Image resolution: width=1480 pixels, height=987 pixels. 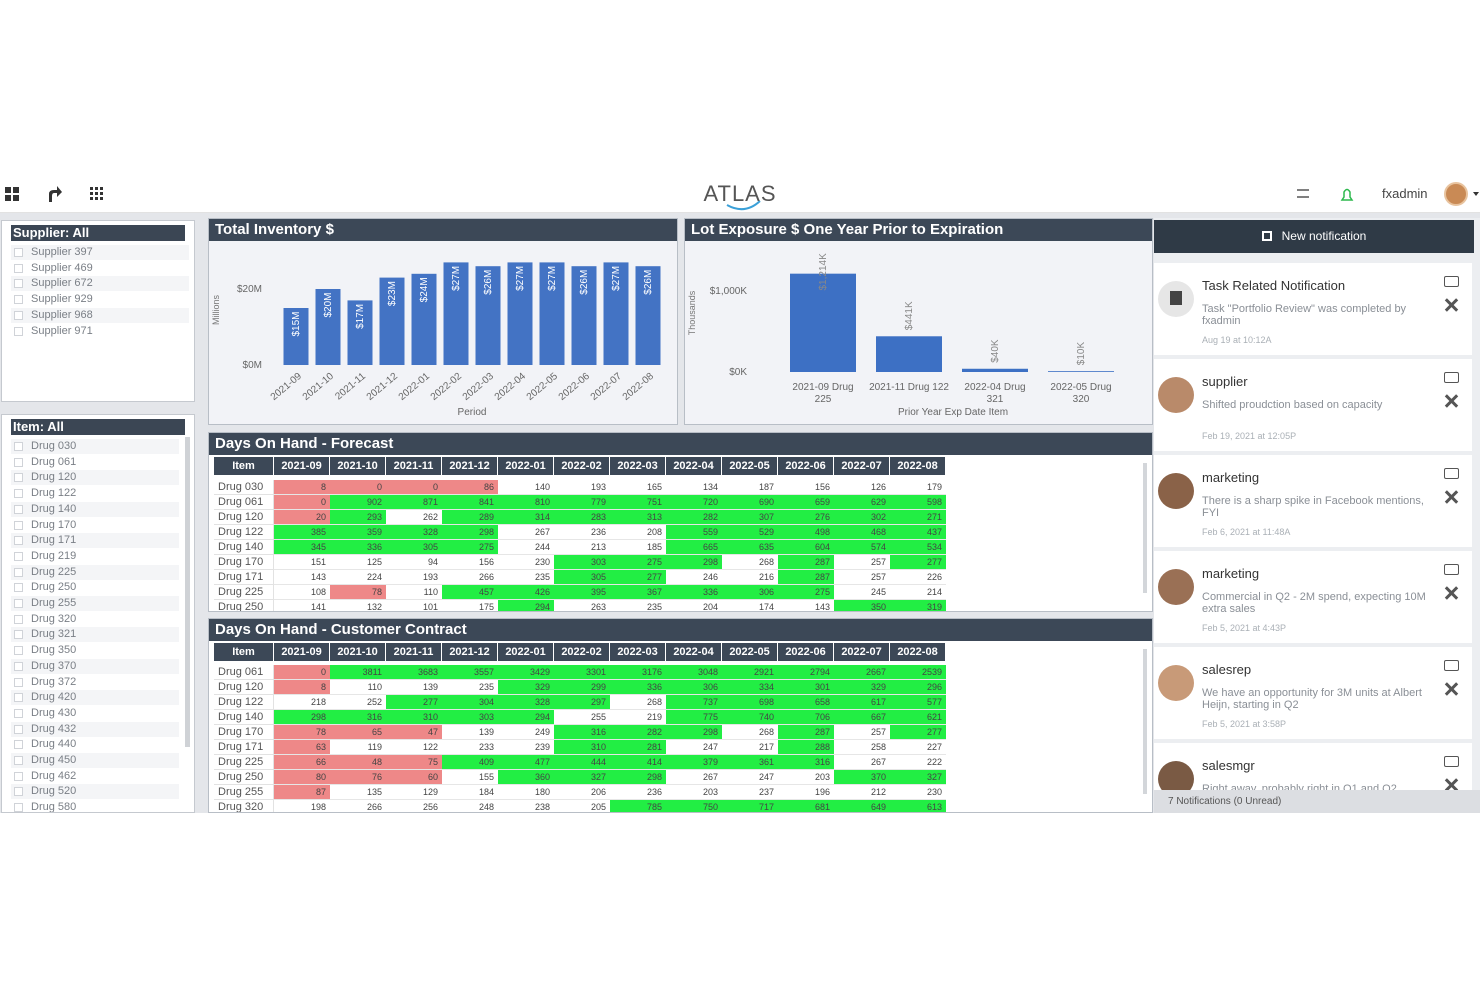 What do you see at coordinates (95, 541) in the screenshot?
I see `filter-option: Drug 171` at bounding box center [95, 541].